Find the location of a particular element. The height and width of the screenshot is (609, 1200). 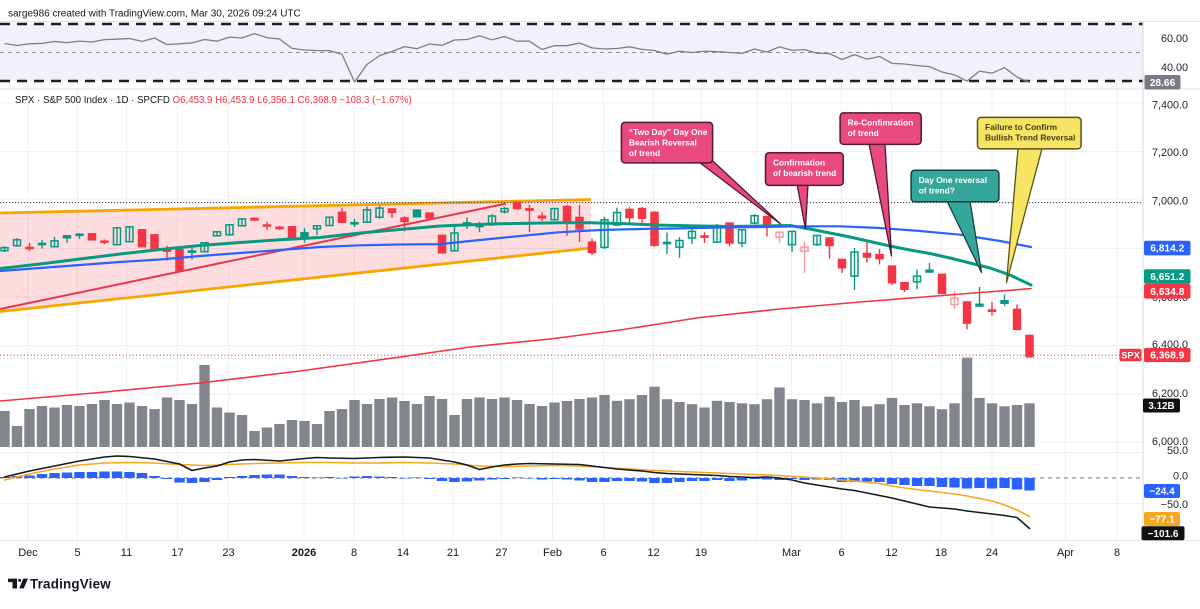

svg-text: 23 is located at coordinates (228, 553).